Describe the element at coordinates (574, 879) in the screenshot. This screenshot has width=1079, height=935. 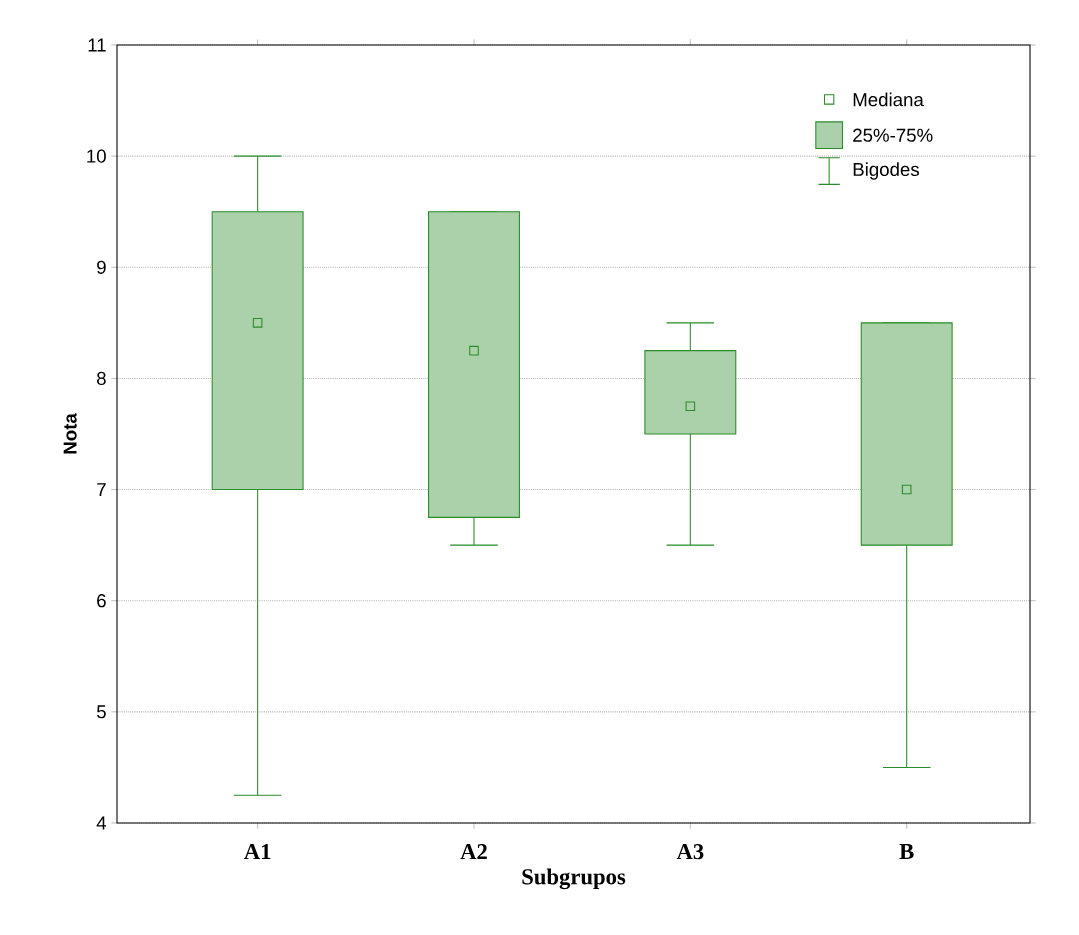
I see `x-axis-title: Subgrupos` at that location.